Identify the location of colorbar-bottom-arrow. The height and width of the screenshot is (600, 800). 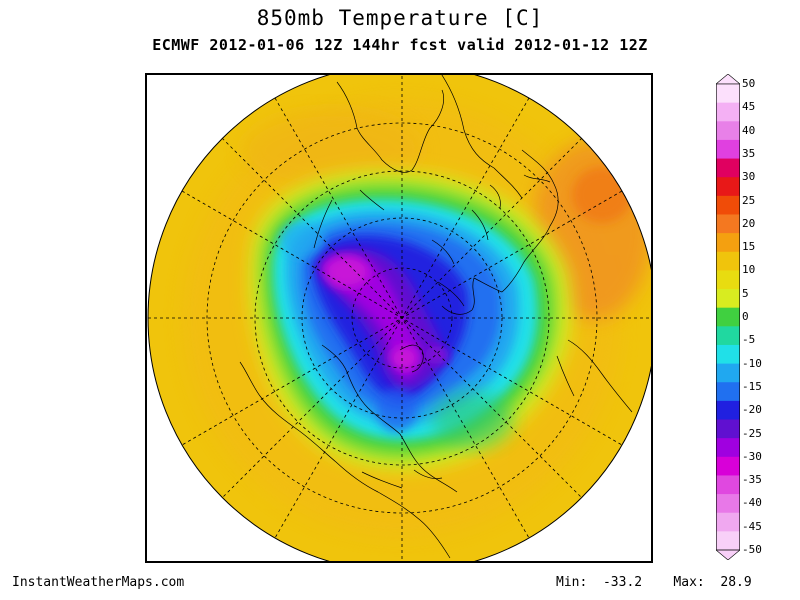
(728, 554).